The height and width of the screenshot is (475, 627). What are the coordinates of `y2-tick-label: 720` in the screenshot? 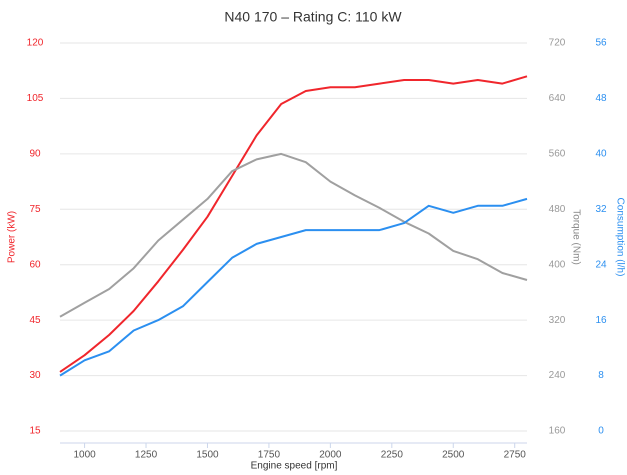 It's located at (557, 43).